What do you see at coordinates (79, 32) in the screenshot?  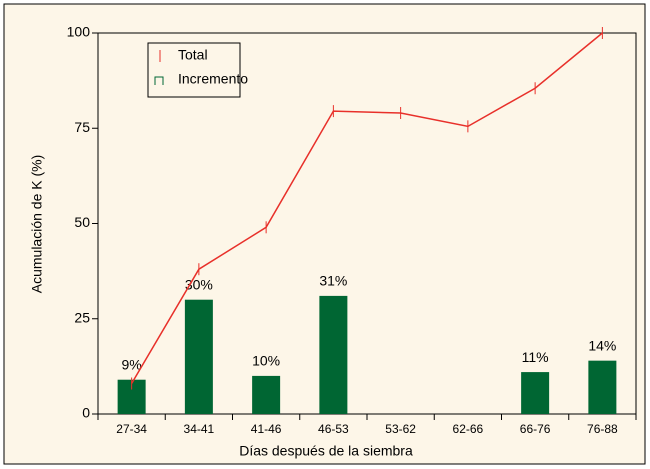 I see `y-tick-label: 100` at bounding box center [79, 32].